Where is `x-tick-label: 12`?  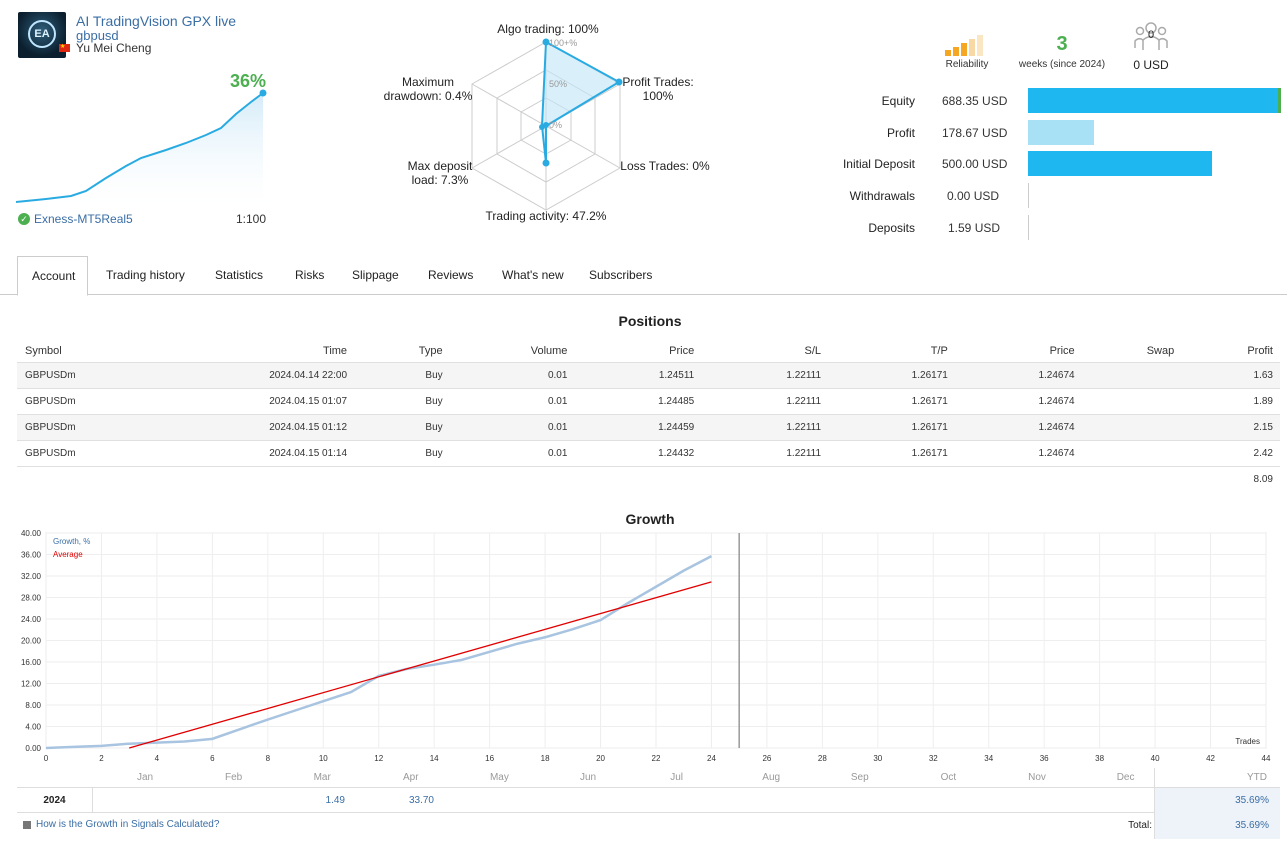
x-tick-label: 12 is located at coordinates (378, 758).